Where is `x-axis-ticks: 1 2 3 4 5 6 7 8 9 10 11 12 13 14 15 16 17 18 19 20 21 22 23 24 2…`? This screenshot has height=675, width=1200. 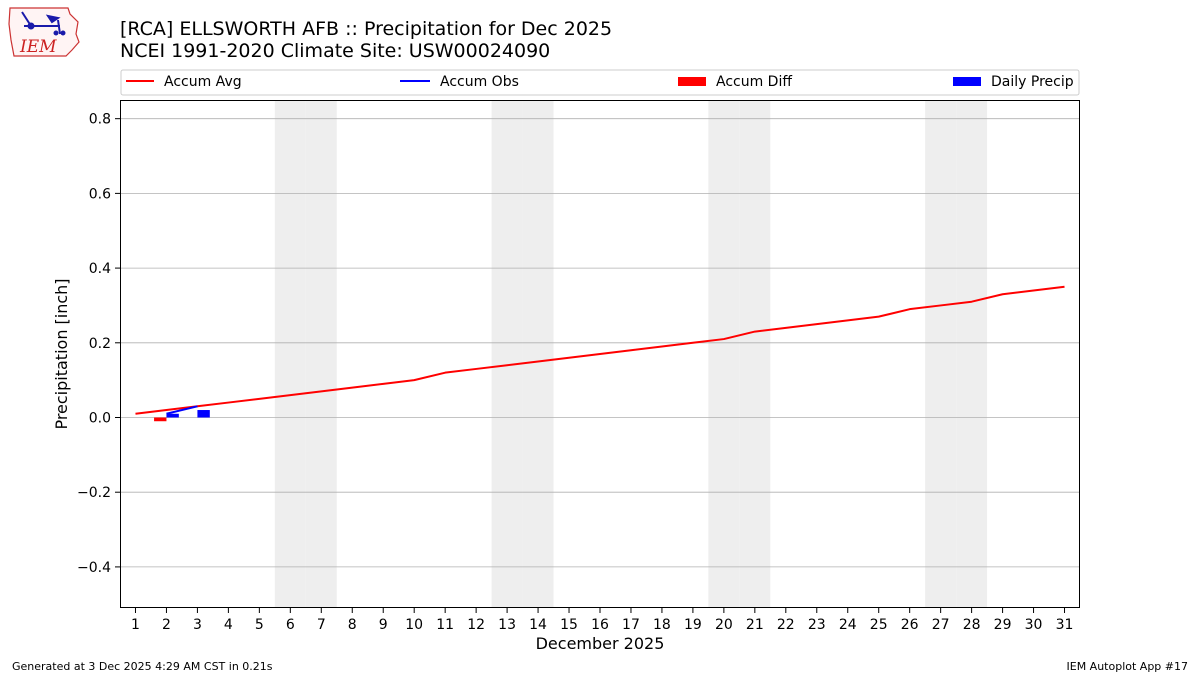
x-axis-ticks: 1 2 3 4 5 6 7 8 9 10 11 12 13 14 15 16 17 18 19 20 21 22 23 24 2… is located at coordinates (602, 620).